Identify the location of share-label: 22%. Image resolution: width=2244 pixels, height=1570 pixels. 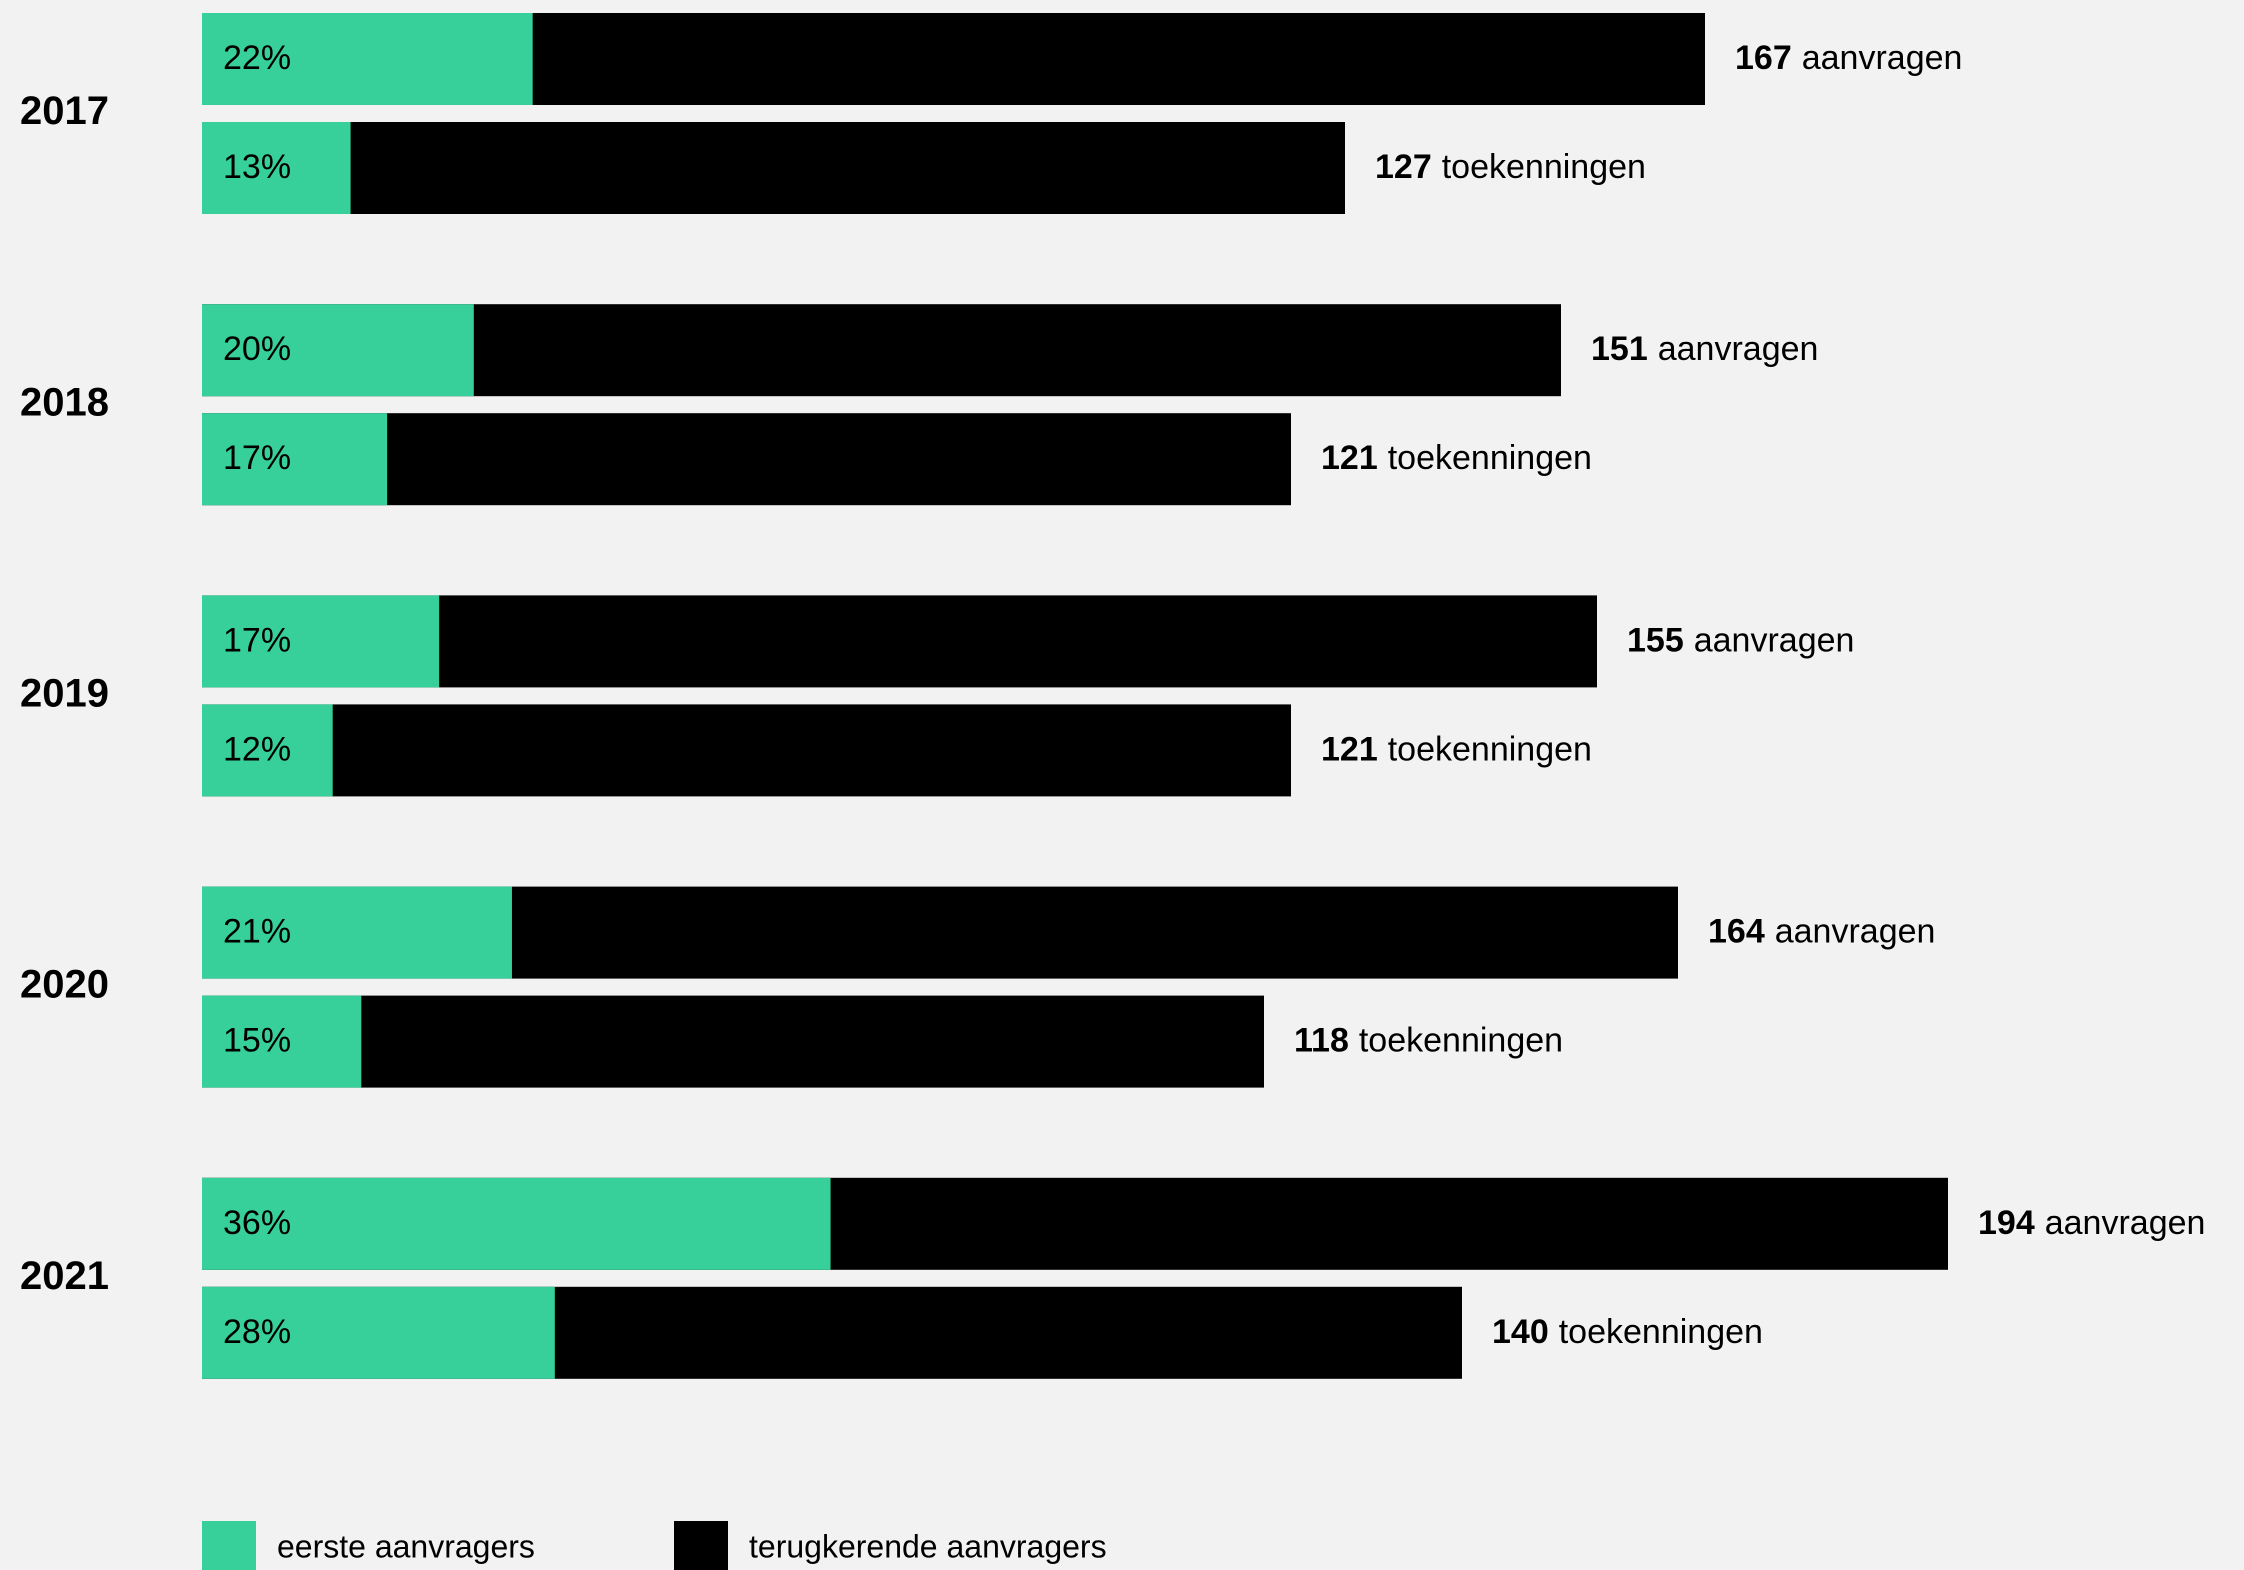
(257, 58).